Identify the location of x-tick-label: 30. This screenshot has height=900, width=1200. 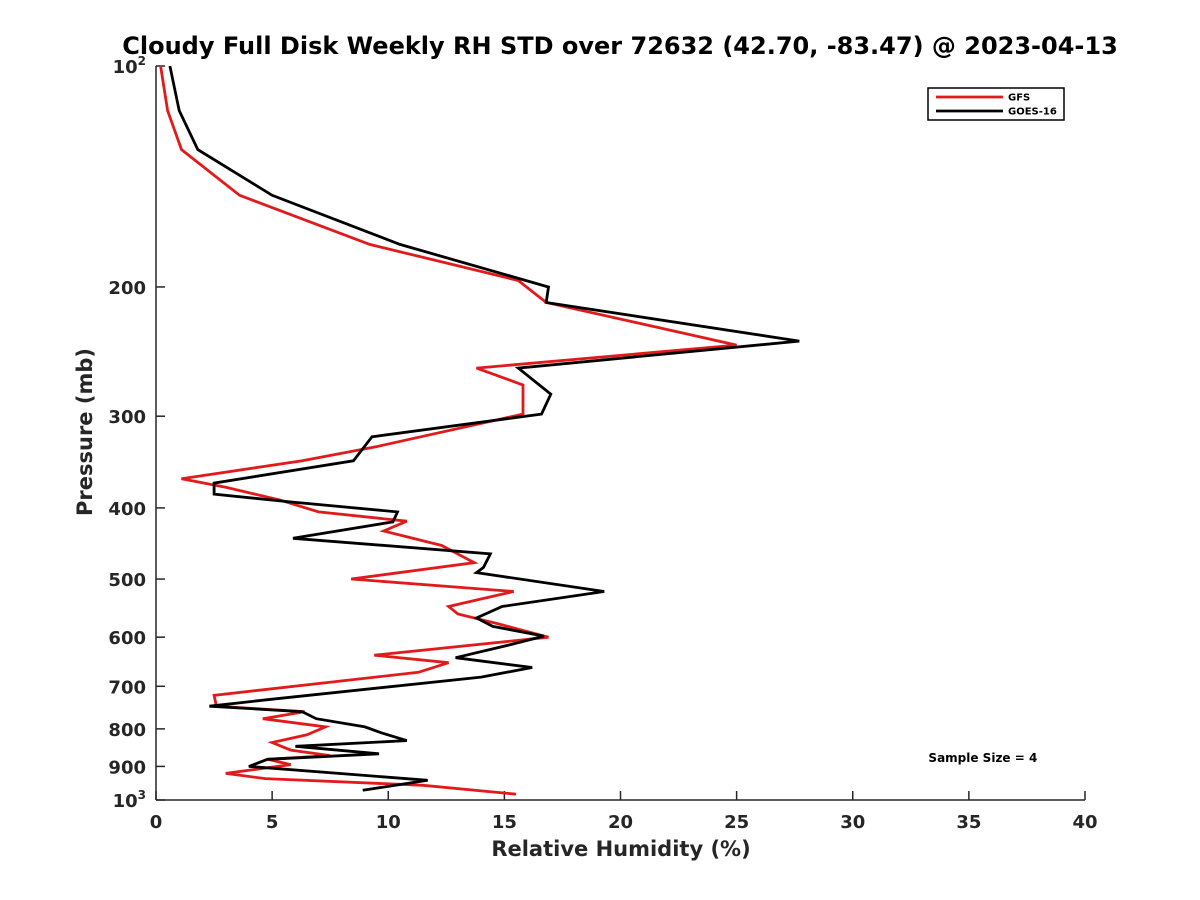
(852, 822).